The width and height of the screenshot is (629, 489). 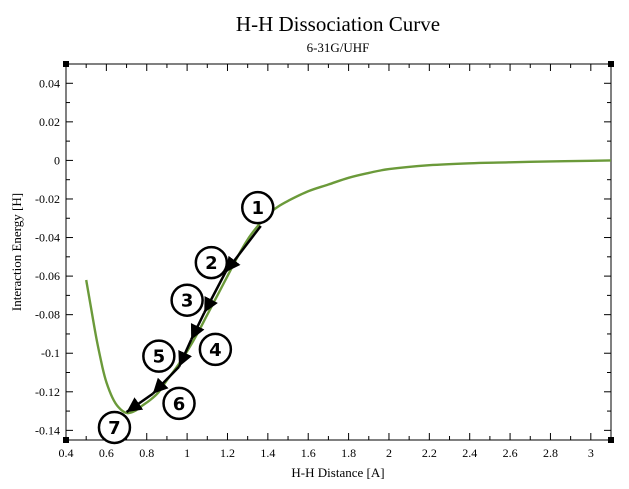 I want to click on y-tick-label: 0.04, so click(x=49, y=83).